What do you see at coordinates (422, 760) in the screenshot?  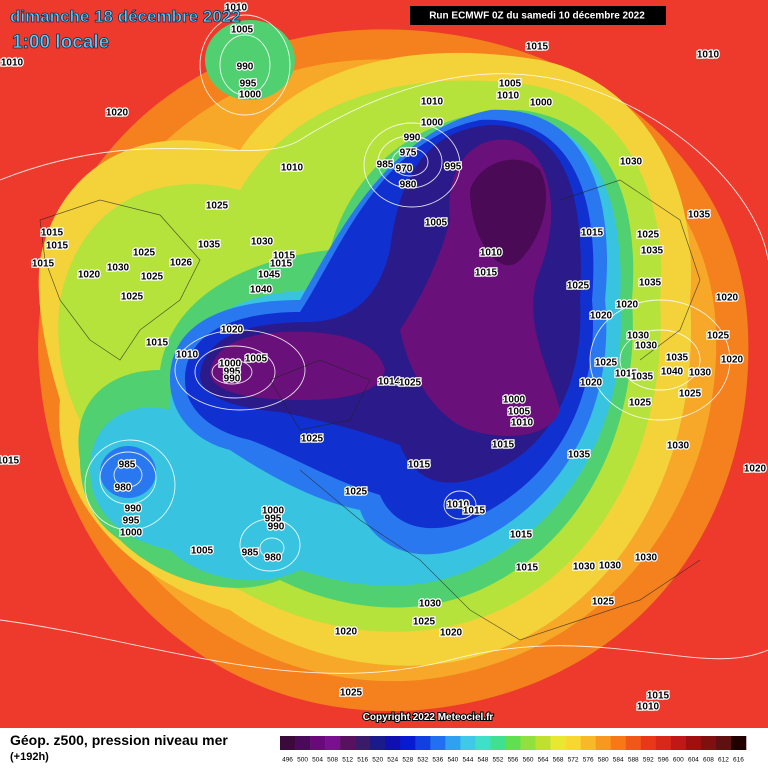 I see `colorbar-label: 532` at bounding box center [422, 760].